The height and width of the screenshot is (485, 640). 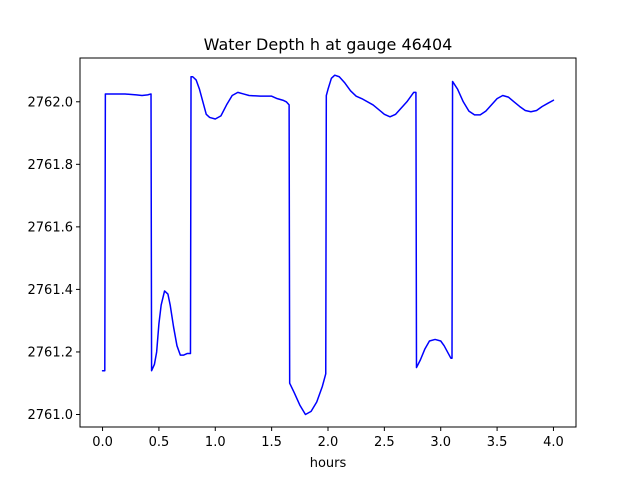 I want to click on y-tick-label: 2762.0, so click(x=51, y=102).